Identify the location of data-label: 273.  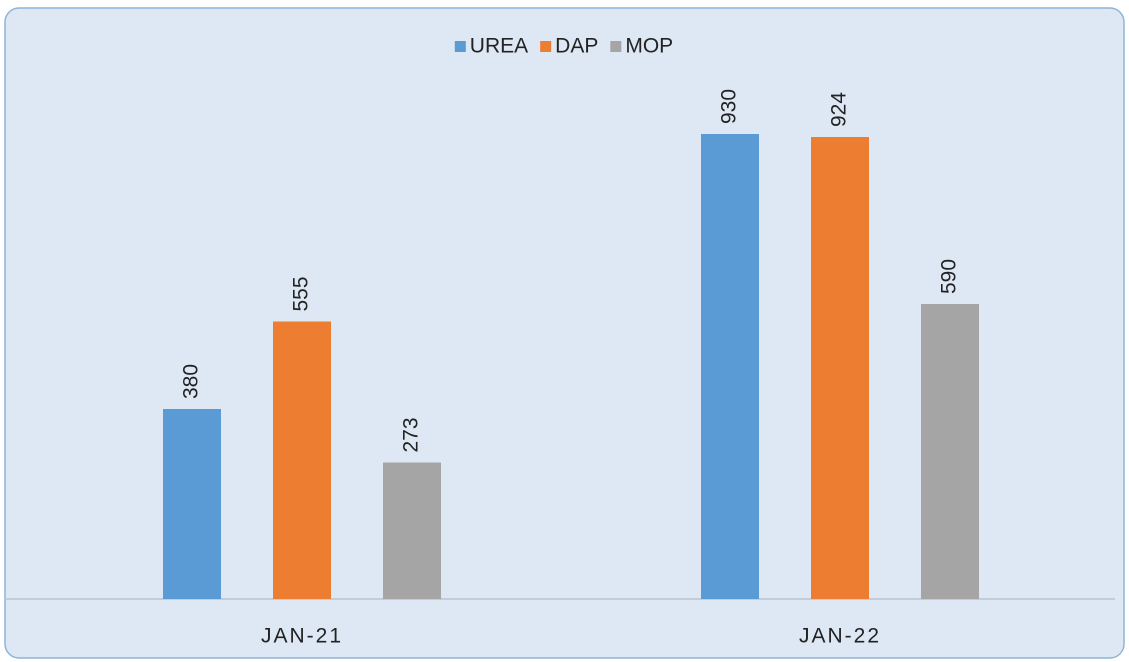
(411, 434).